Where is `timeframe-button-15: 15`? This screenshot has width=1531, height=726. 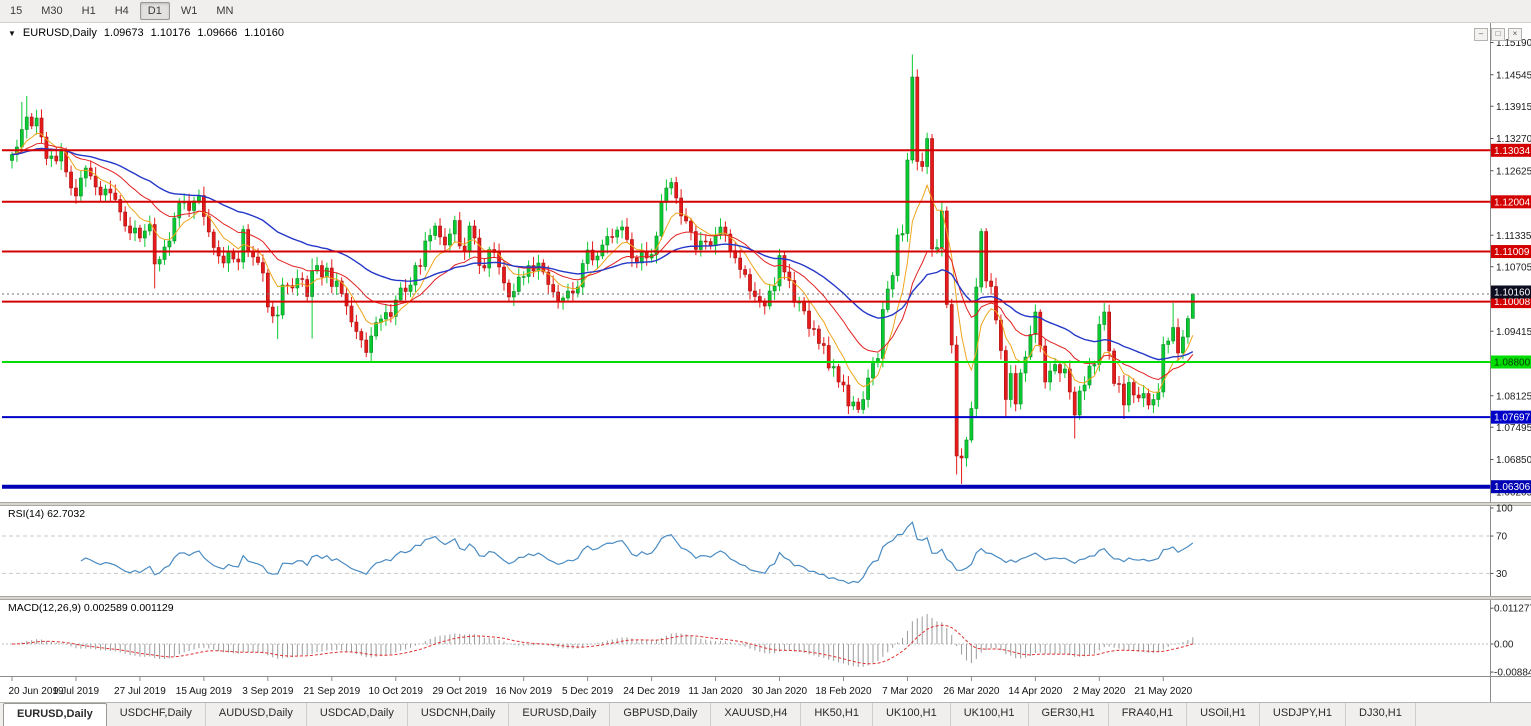
timeframe-button-15: 15 is located at coordinates (16, 11).